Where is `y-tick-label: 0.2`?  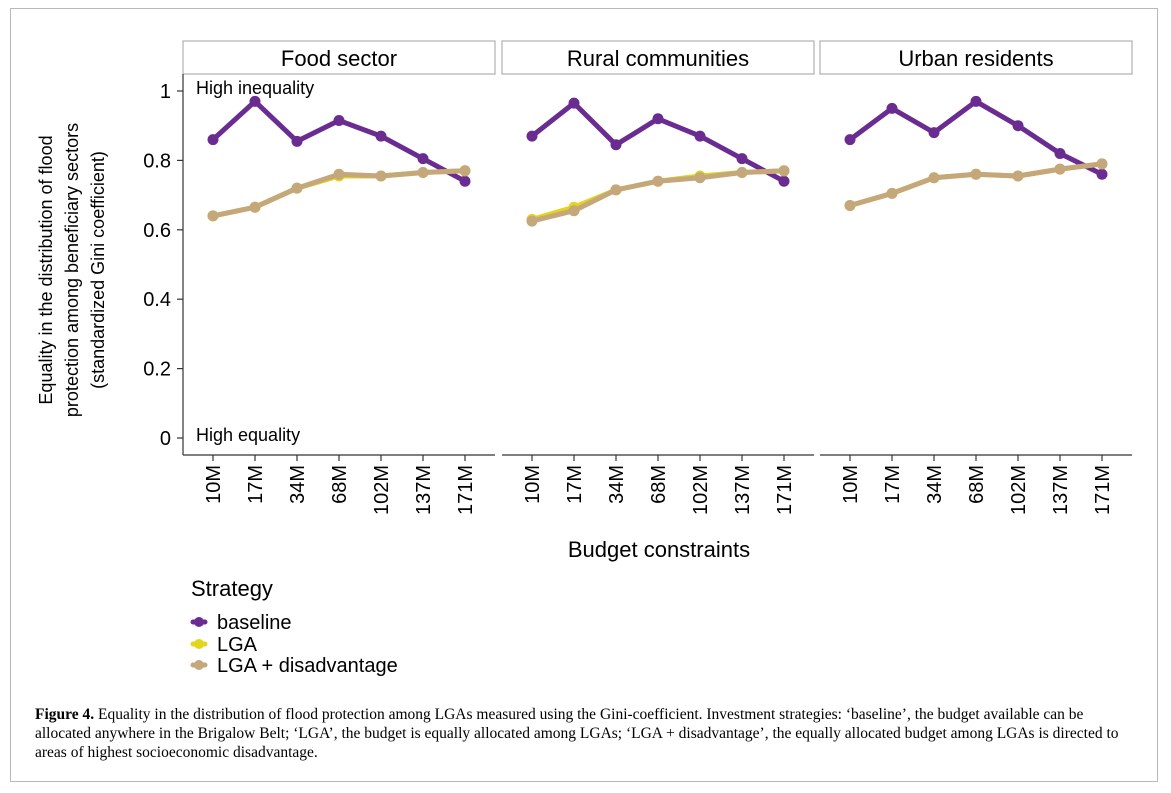 y-tick-label: 0.2 is located at coordinates (157, 370).